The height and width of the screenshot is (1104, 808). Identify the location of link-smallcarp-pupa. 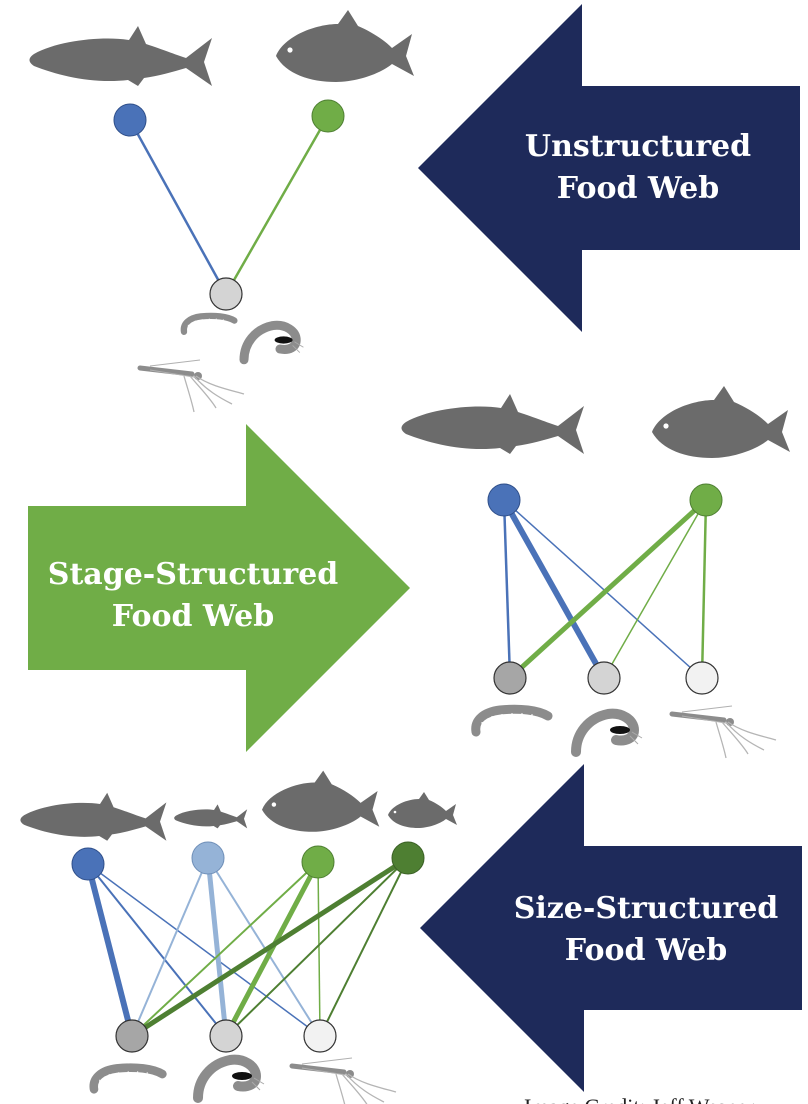
(317, 947).